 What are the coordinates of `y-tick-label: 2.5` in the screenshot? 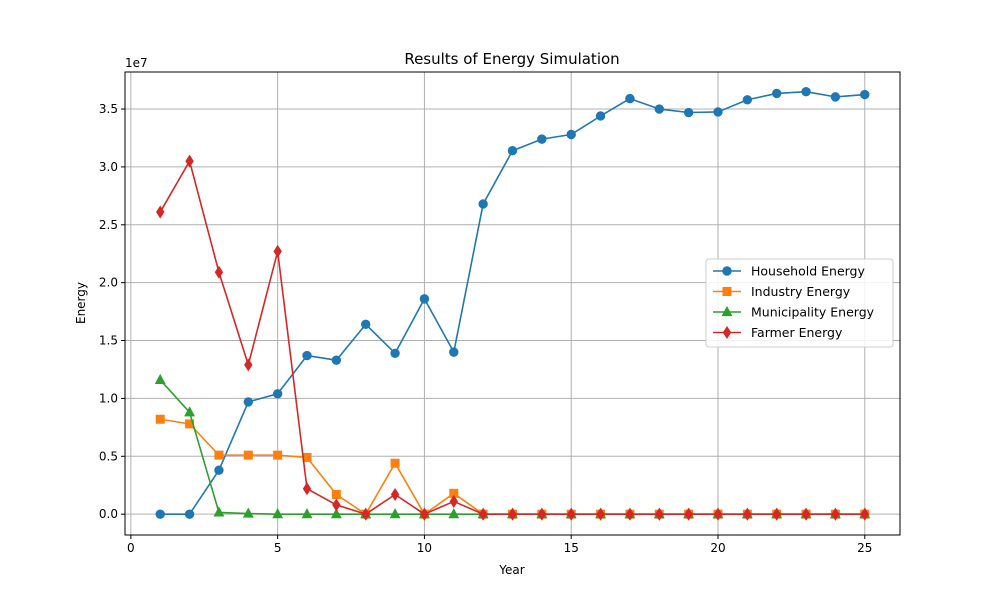 It's located at (108, 225).